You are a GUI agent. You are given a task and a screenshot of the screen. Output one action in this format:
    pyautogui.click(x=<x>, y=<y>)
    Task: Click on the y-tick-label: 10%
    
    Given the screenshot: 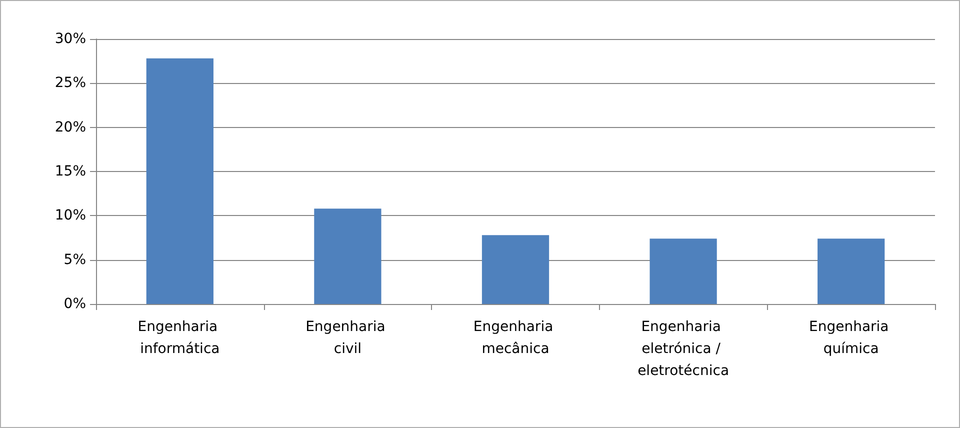 What is the action you would take?
    pyautogui.click(x=70, y=216)
    